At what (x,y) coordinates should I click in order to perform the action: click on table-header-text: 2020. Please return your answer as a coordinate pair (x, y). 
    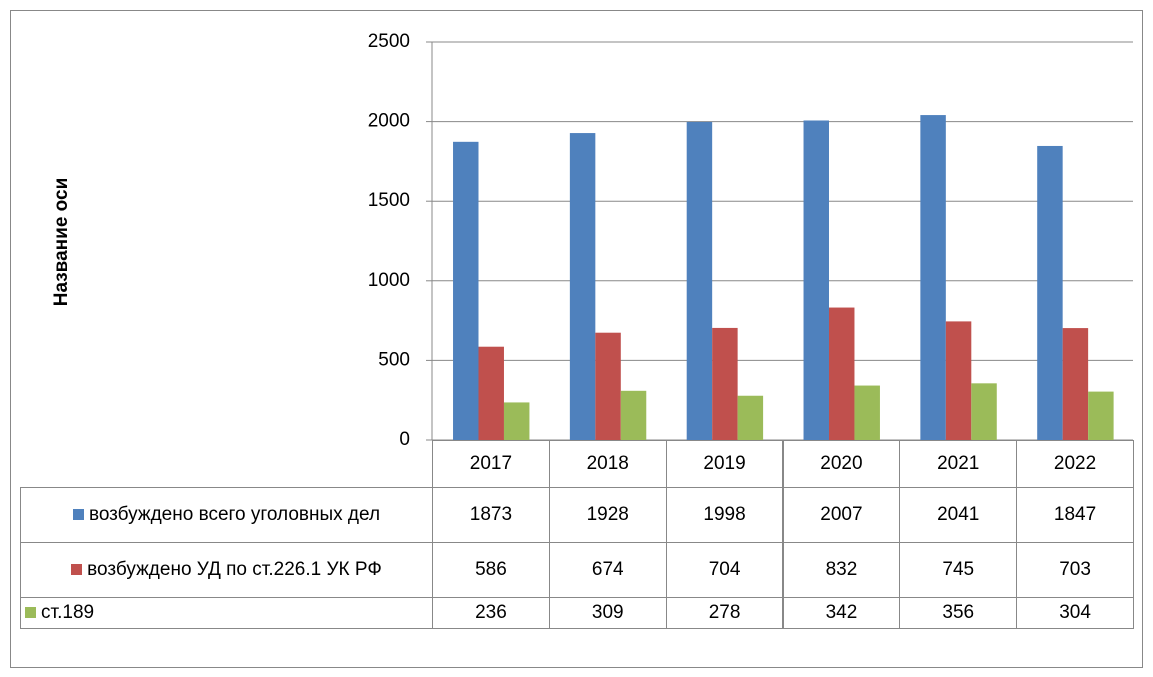
    Looking at the image, I should click on (841, 463).